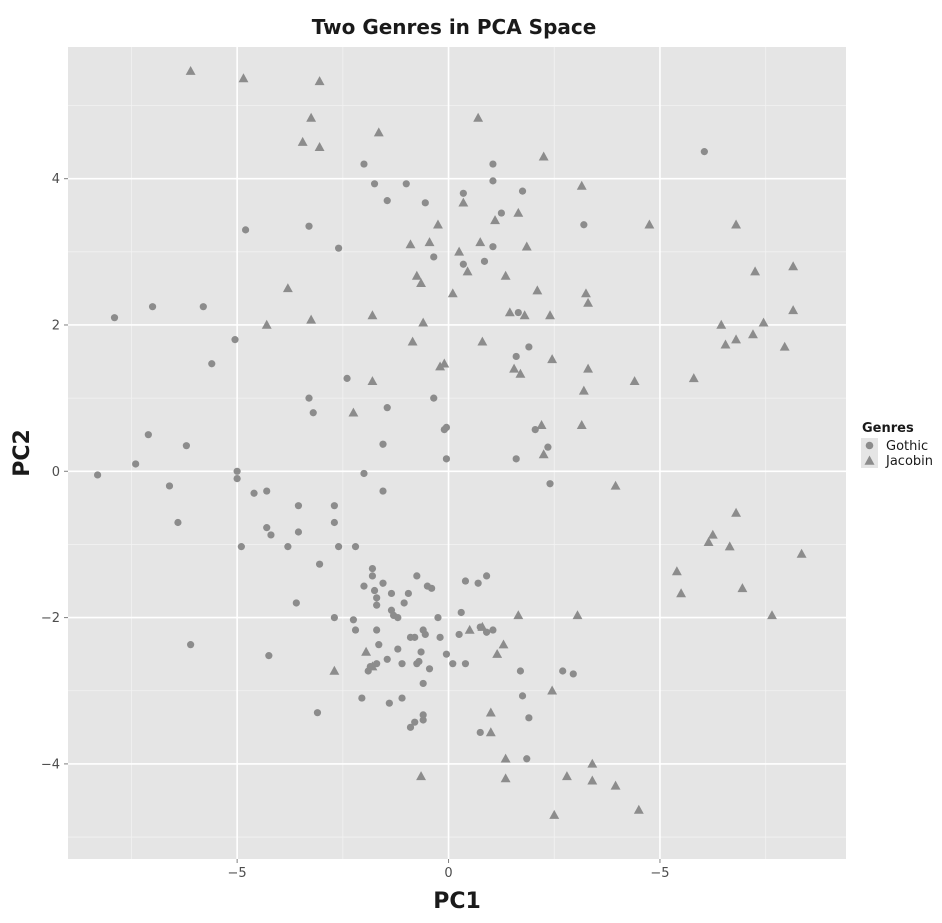 This screenshot has width=942, height=923. What do you see at coordinates (50, 618) in the screenshot?
I see `y-tick-label: −2` at bounding box center [50, 618].